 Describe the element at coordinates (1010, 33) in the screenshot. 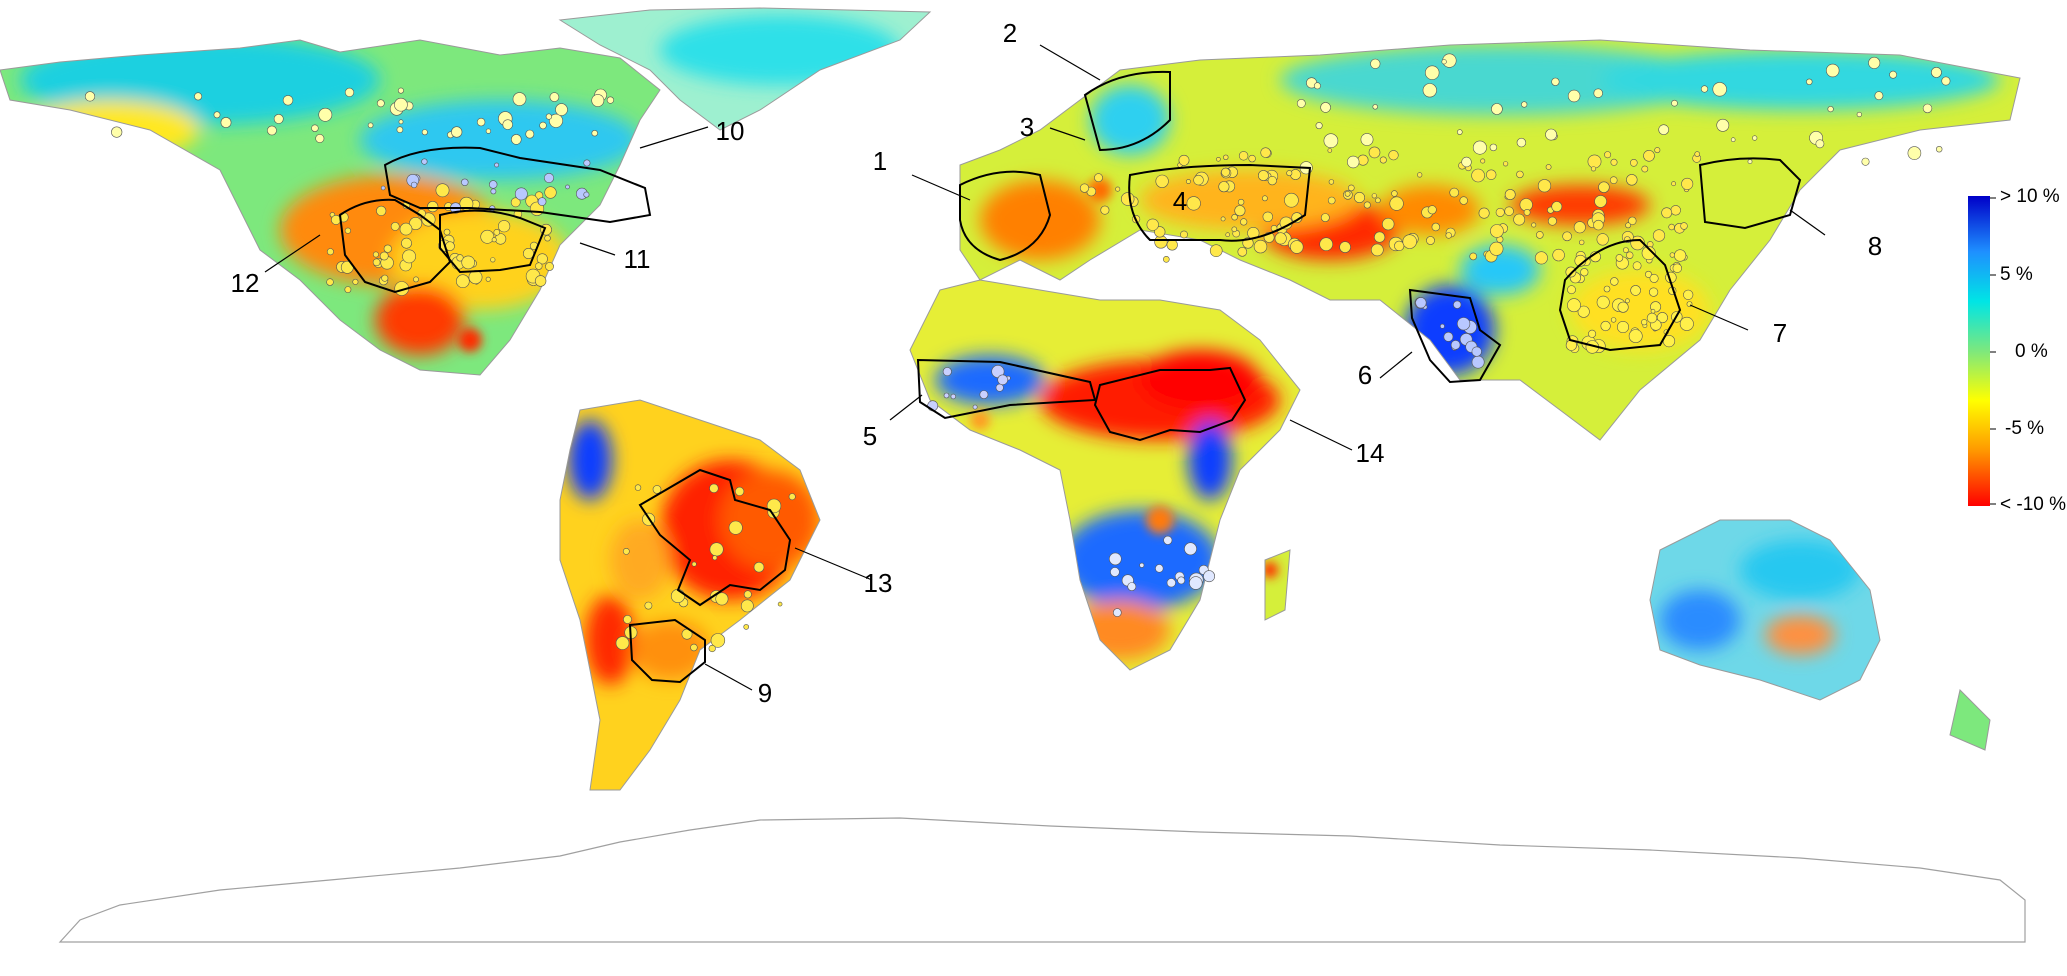

I see `region-label-2: 2` at that location.